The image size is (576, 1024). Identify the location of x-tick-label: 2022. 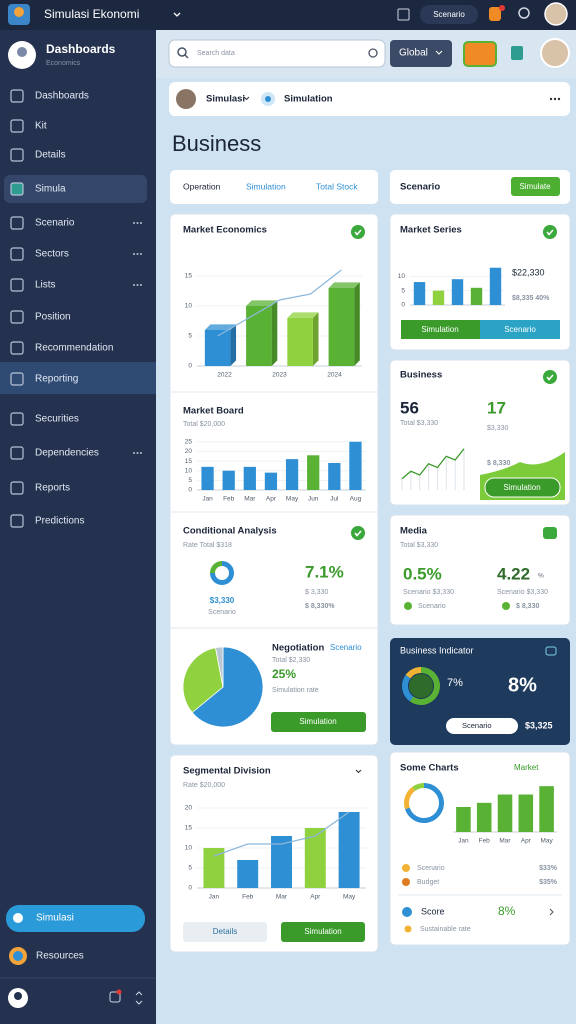
(224, 375).